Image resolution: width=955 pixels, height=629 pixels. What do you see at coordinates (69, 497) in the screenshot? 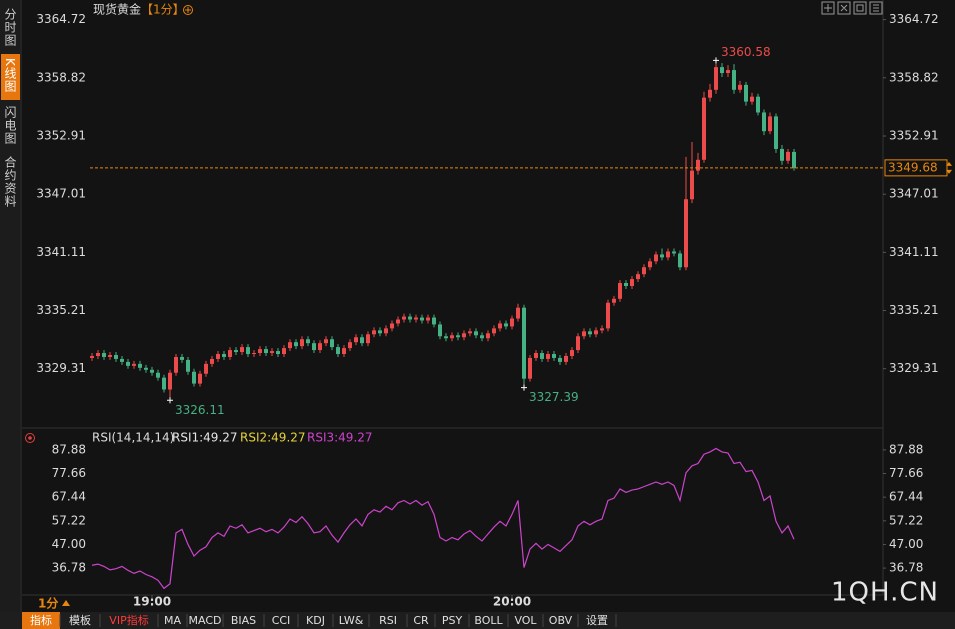
I see `y-tick-label-left: 67.44` at bounding box center [69, 497].